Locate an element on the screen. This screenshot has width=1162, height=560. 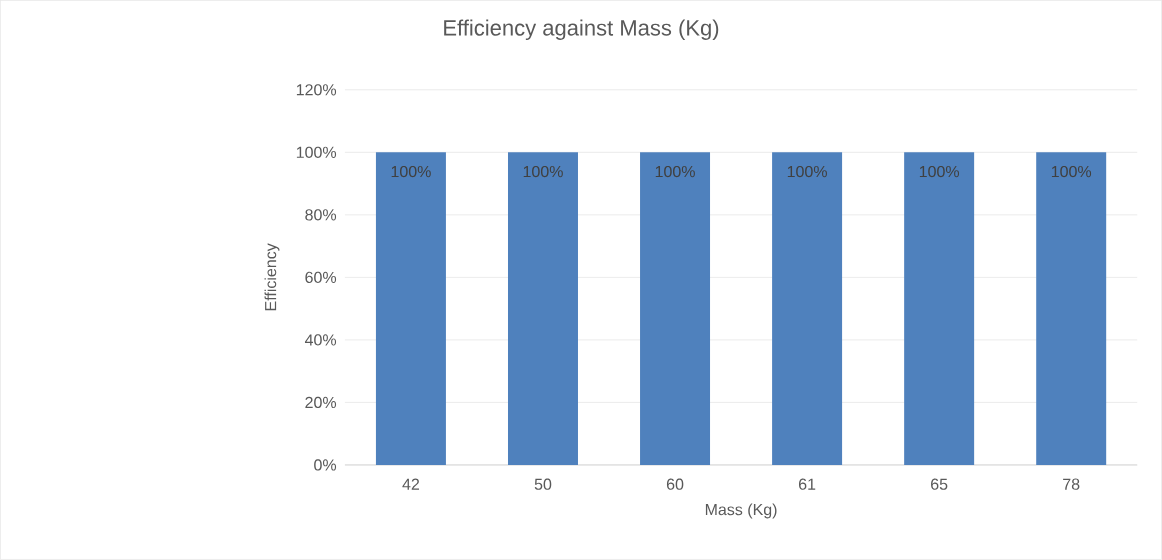
x-tick-label: 78 is located at coordinates (1071, 484).